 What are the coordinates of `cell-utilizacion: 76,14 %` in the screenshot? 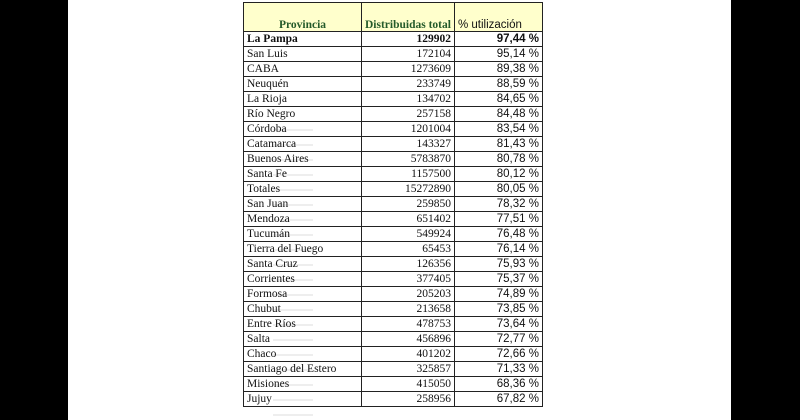 It's located at (498, 249).